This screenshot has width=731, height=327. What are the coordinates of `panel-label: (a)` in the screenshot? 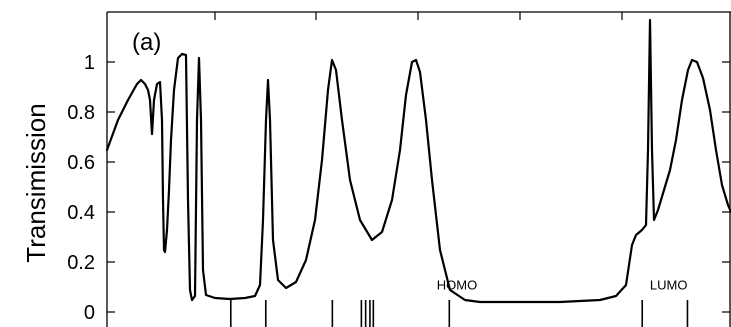 It's located at (146, 42).